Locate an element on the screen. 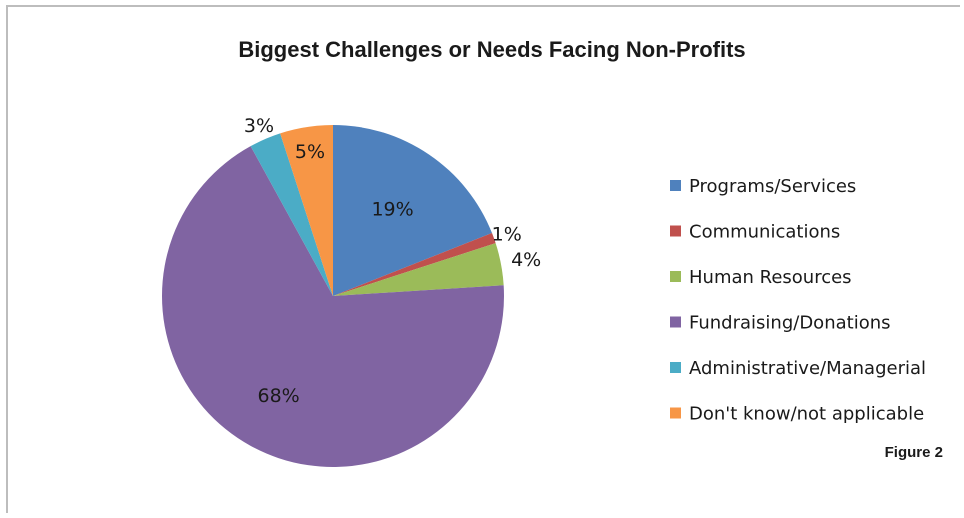 The height and width of the screenshot is (518, 964). legend-swatch-administrative-managerial is located at coordinates (675, 367).